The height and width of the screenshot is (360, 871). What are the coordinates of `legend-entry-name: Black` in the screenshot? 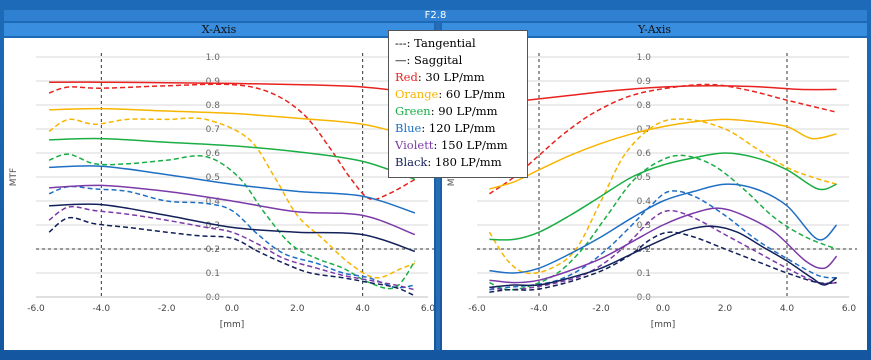 It's located at (411, 162).